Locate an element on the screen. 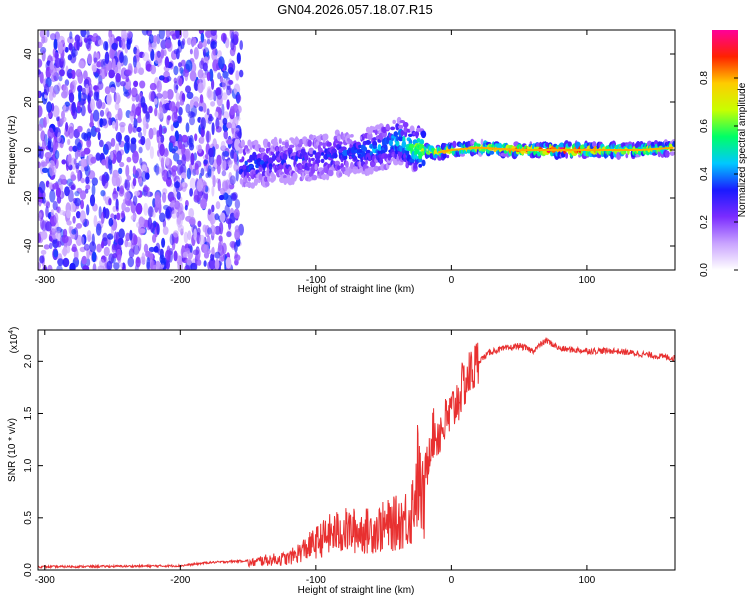 The width and height of the screenshot is (750, 600). colorbar-gradient is located at coordinates (725, 150).